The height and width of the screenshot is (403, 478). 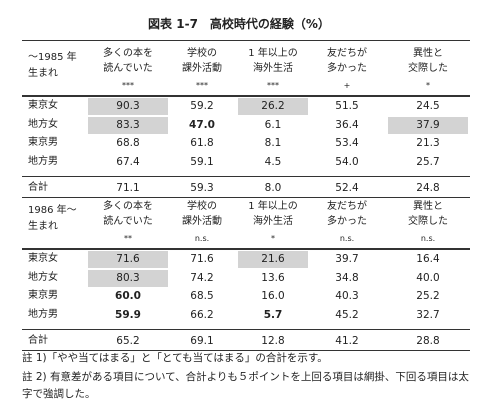 I want to click on cell: 8.0, so click(x=273, y=188).